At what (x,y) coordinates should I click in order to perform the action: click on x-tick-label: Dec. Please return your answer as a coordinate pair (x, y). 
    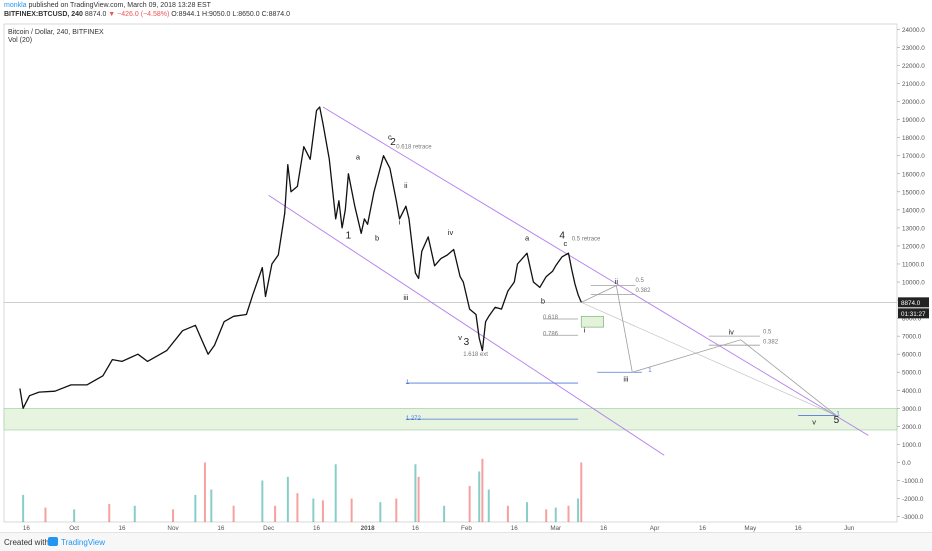
    Looking at the image, I should click on (268, 528).